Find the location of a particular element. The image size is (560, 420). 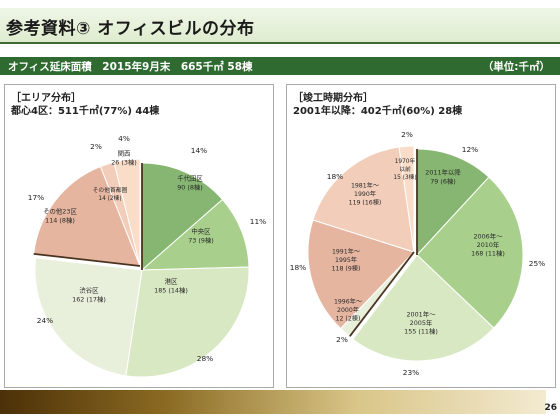

page-number: 26 is located at coordinates (550, 408).